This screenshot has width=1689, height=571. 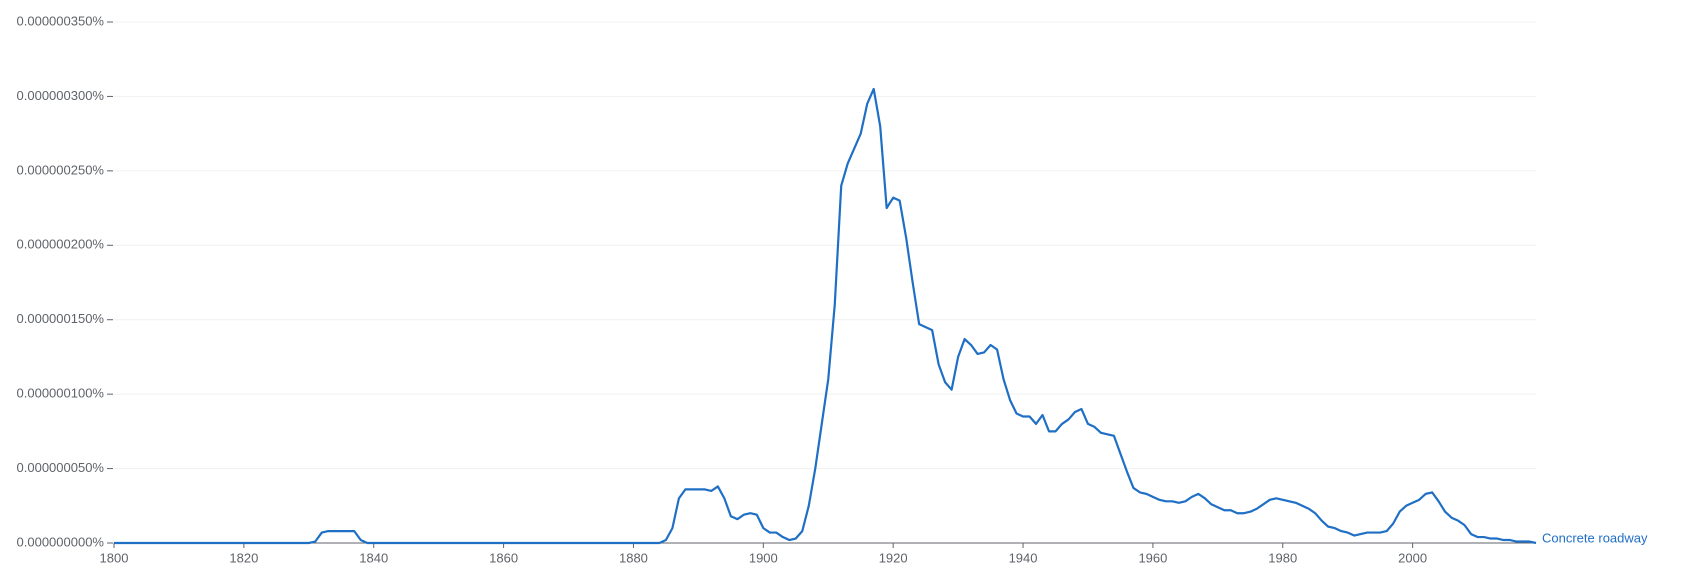 What do you see at coordinates (1595, 537) in the screenshot?
I see `series-label: Concrete roadway` at bounding box center [1595, 537].